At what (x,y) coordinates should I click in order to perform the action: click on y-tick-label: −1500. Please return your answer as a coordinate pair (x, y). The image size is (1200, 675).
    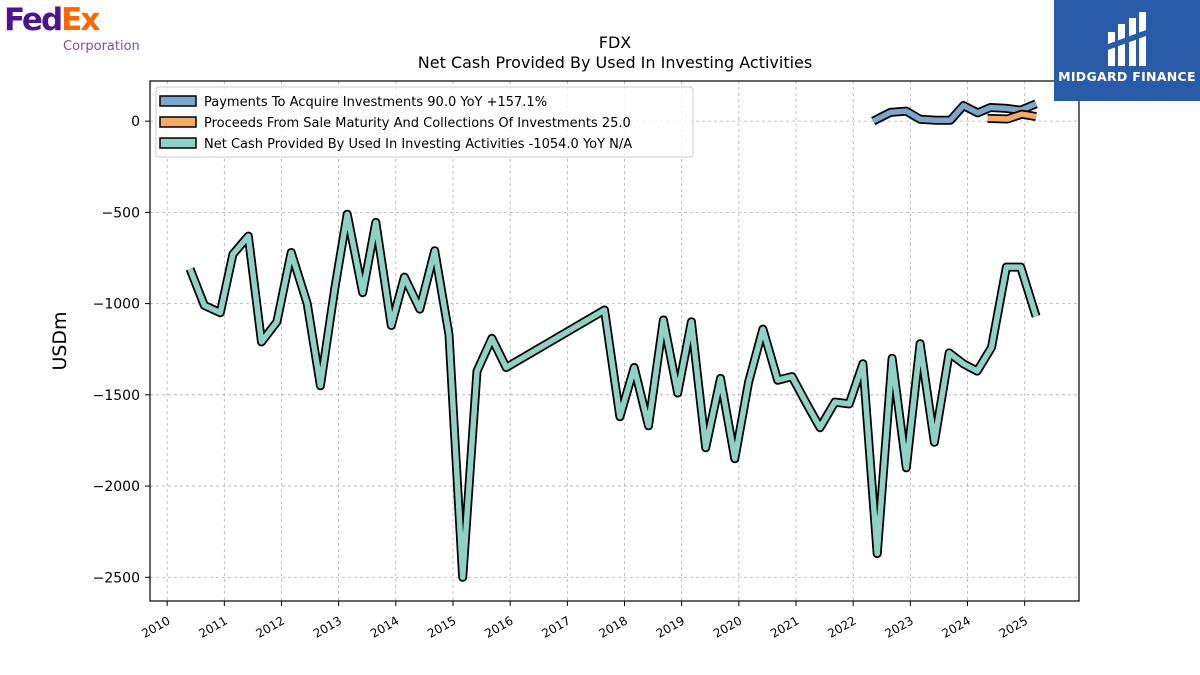
    Looking at the image, I should click on (116, 396).